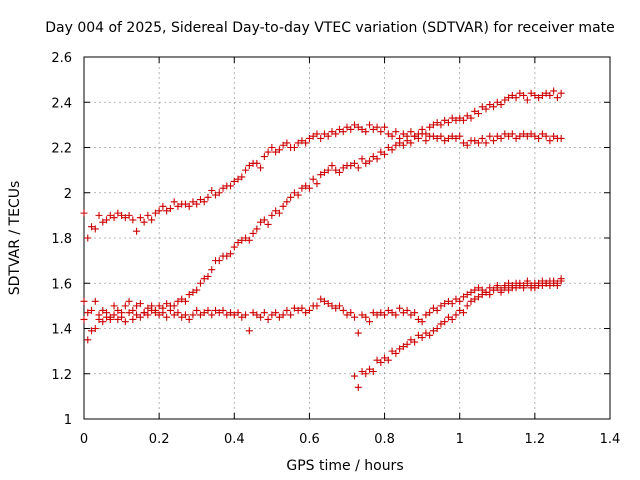 The width and height of the screenshot is (640, 480). I want to click on y-tick-label: 2.2, so click(61, 149).